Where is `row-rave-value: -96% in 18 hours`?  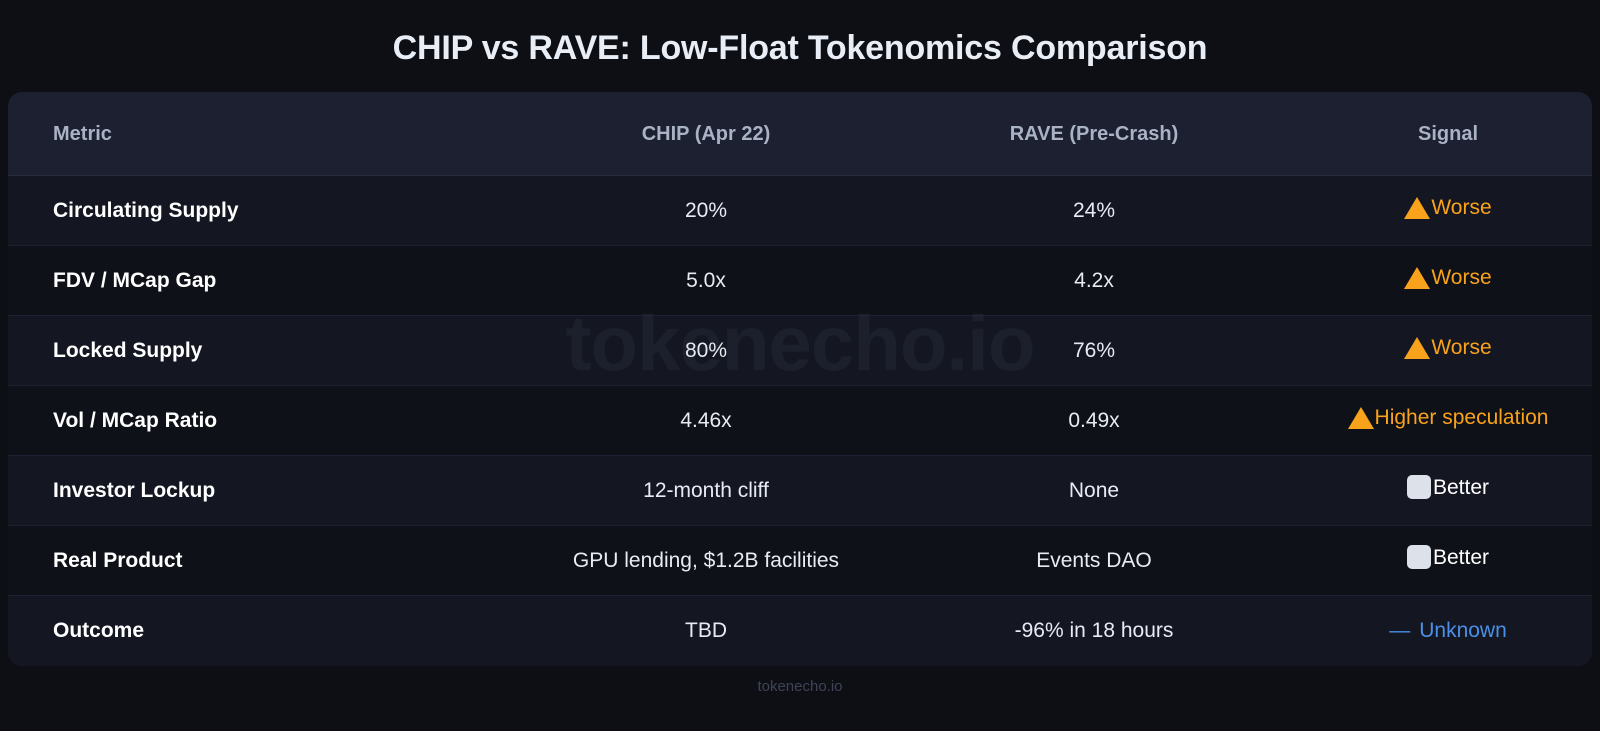
row-rave-value: -96% in 18 hours is located at coordinates (1094, 631).